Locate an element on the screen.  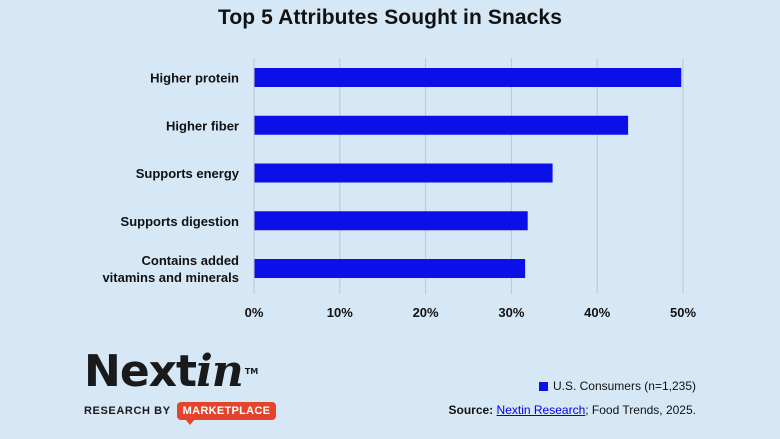
marketplace-badge: MARKETPLACE is located at coordinates (226, 413).